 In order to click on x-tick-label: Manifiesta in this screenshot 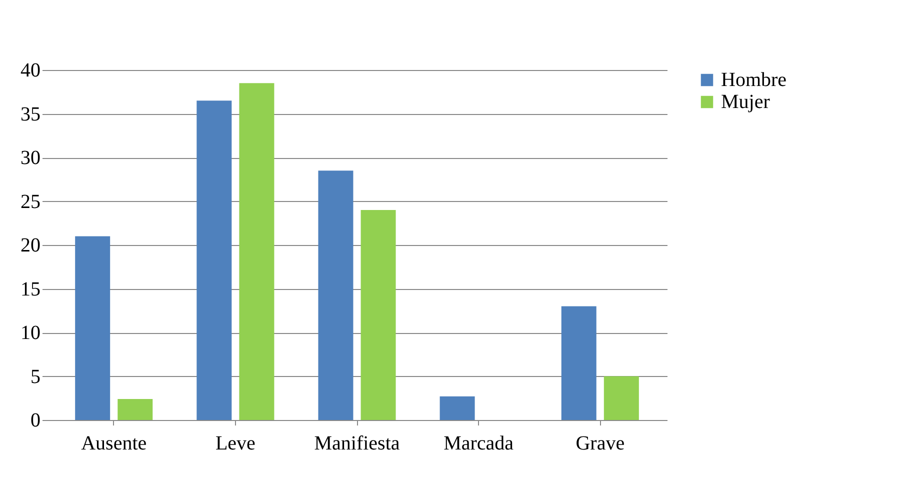, I will do `click(357, 443)`.